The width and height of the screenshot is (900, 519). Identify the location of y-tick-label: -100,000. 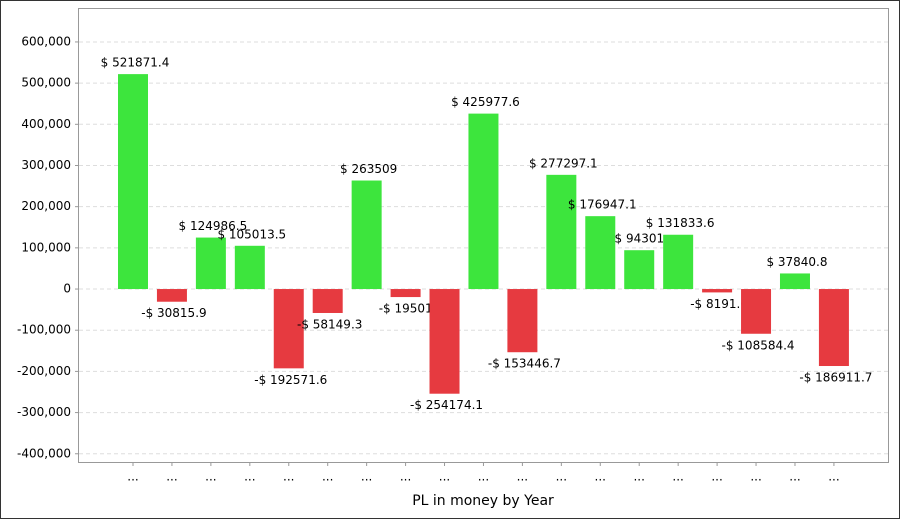
(44, 330).